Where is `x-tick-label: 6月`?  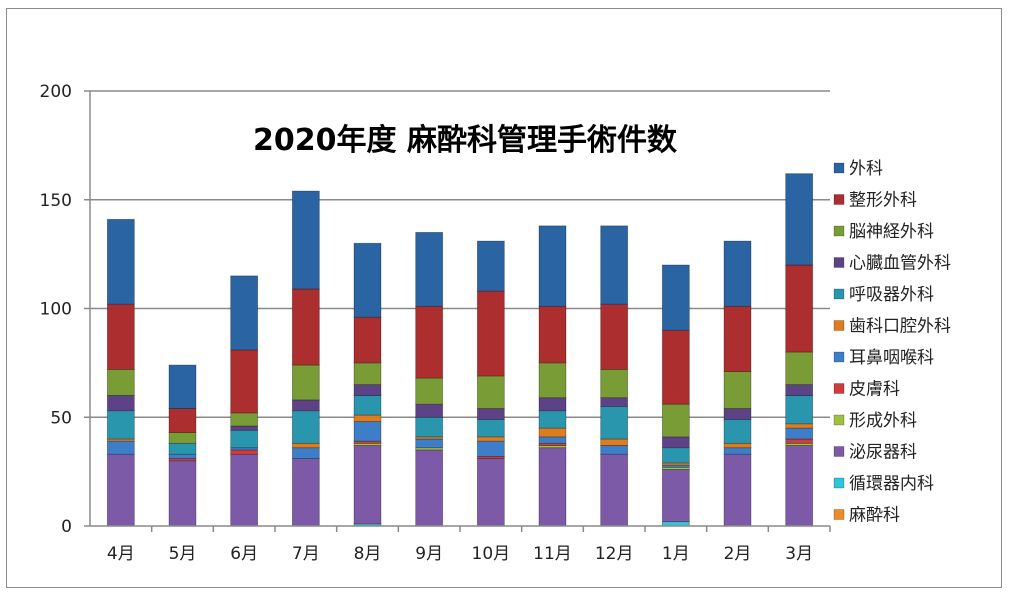
x-tick-label: 6月 is located at coordinates (244, 554).